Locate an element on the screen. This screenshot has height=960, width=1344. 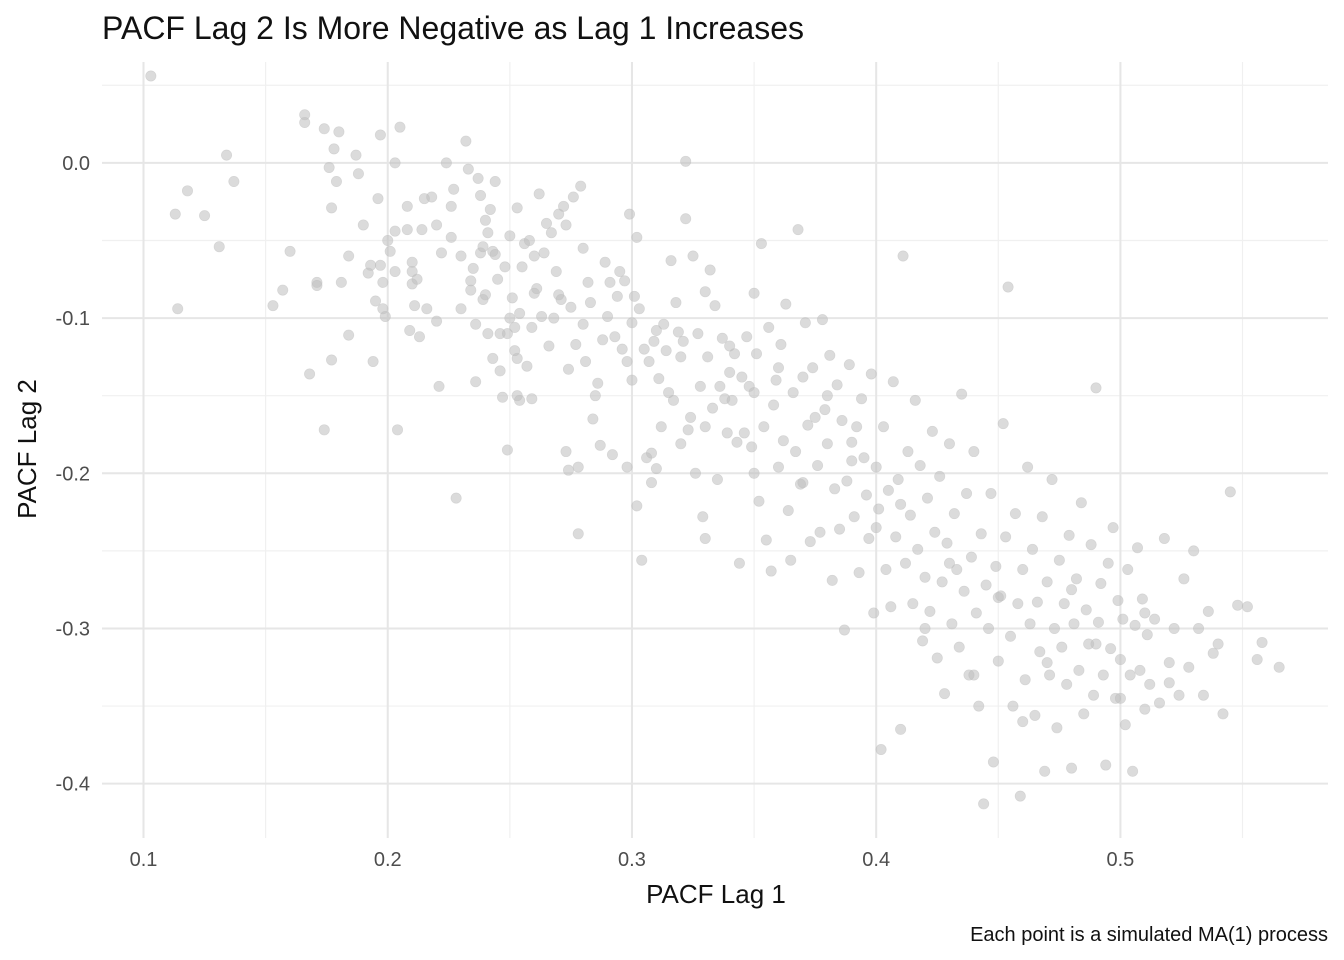
x-axis-title: PACF Lag 1 is located at coordinates (716, 894).